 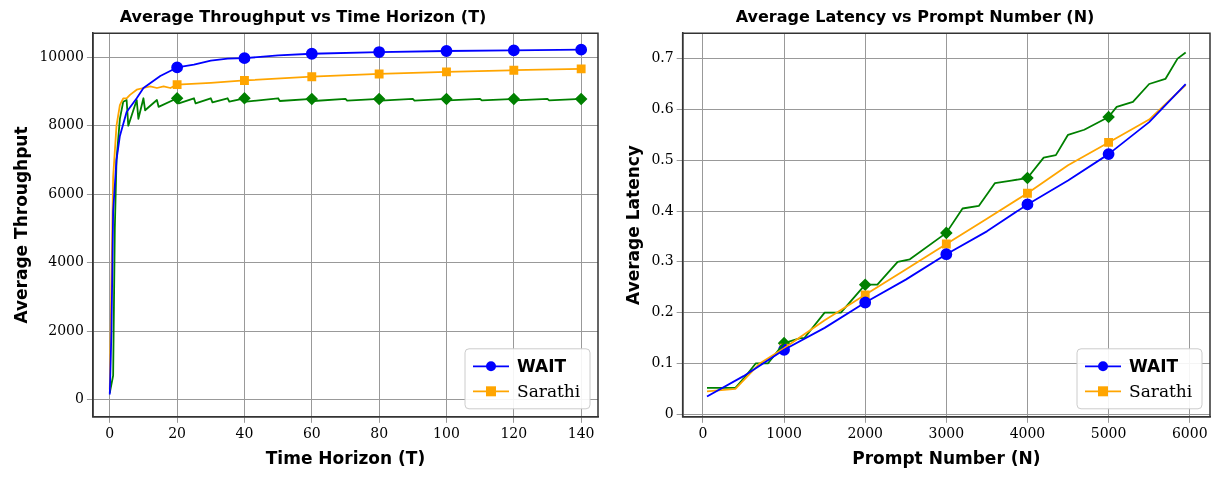 What do you see at coordinates (915, 16) in the screenshot?
I see `chart-title: Average Latency vs Prompt Number (N)` at bounding box center [915, 16].